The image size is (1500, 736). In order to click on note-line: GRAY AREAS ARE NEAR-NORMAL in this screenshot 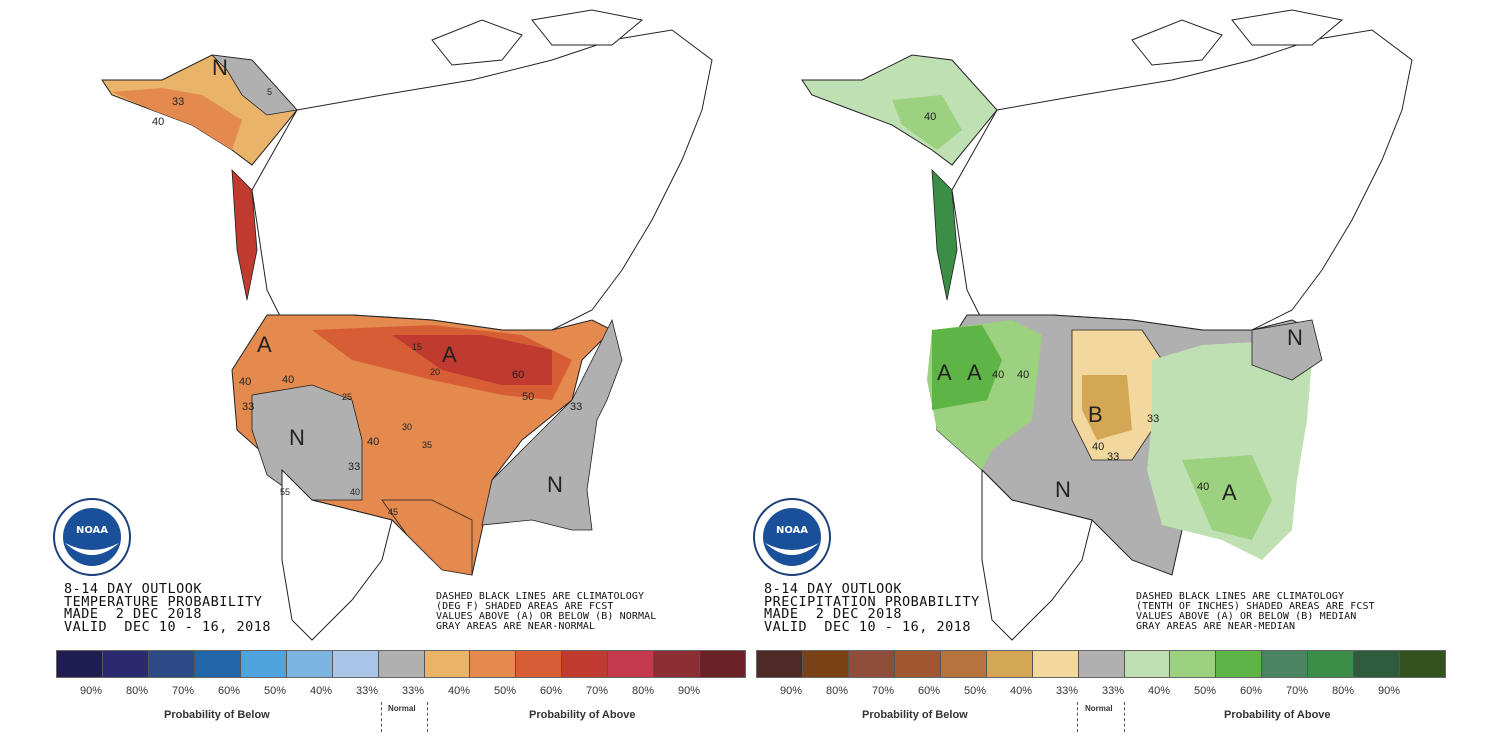, I will do `click(516, 626)`.